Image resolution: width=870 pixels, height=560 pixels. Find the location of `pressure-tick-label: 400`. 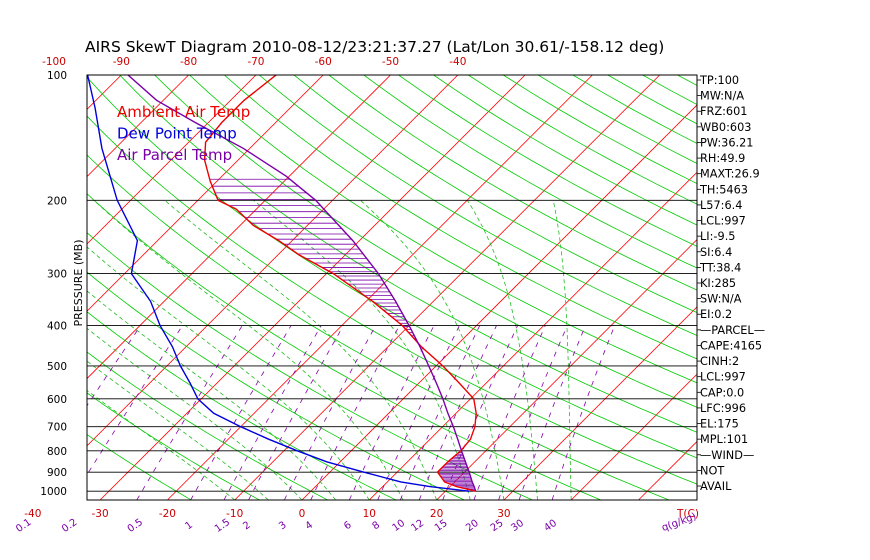

pressure-tick-label: 400 is located at coordinates (57, 327).